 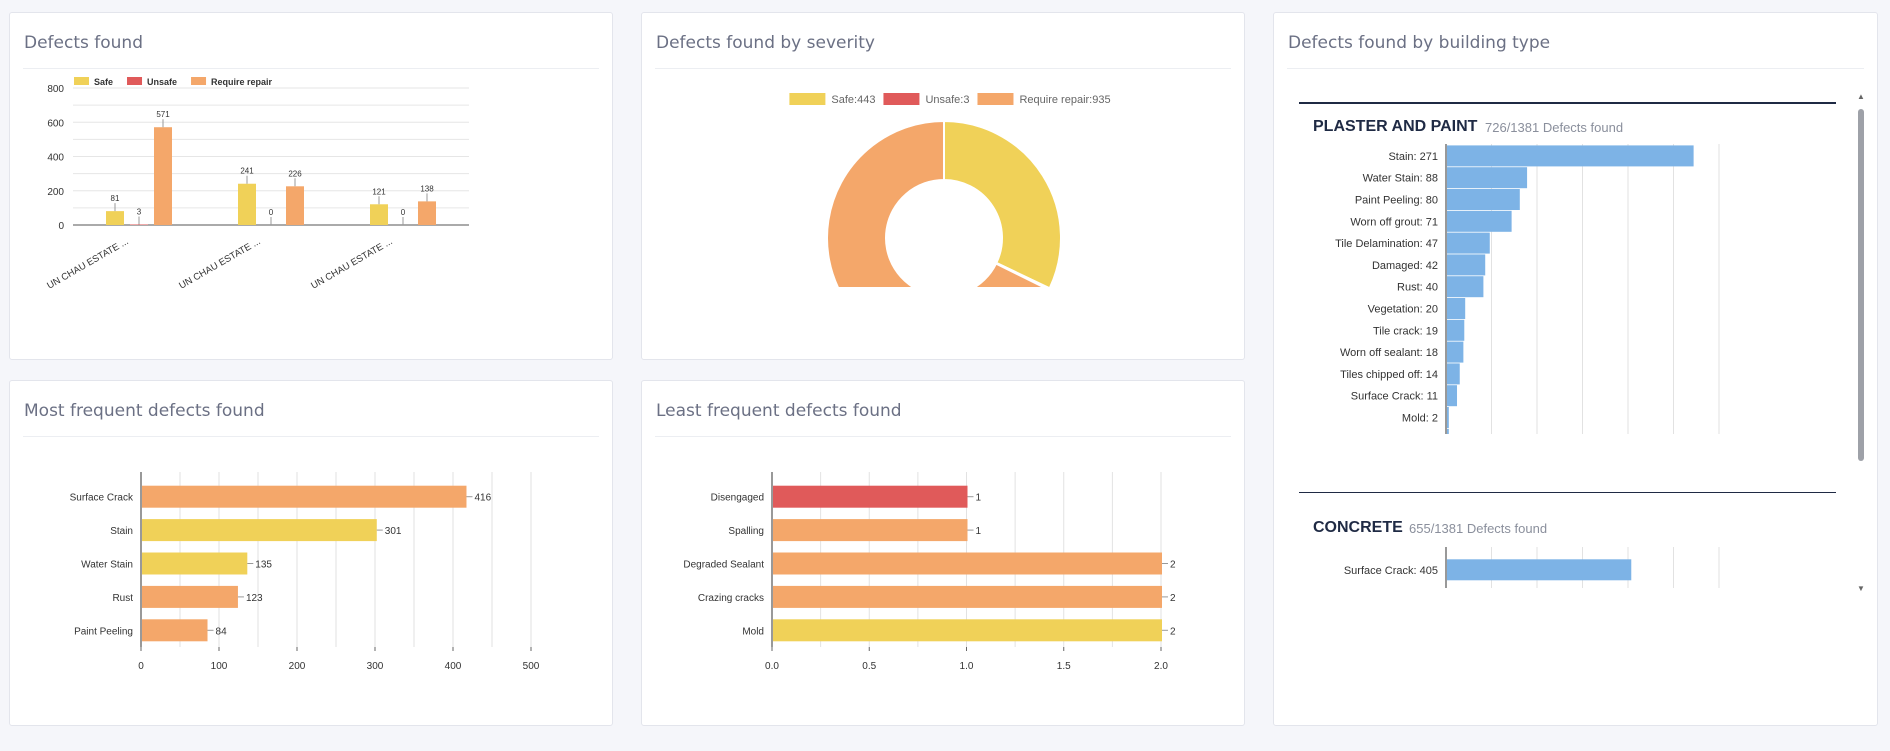 I want to click on category-label: Mold, so click(x=753, y=631).